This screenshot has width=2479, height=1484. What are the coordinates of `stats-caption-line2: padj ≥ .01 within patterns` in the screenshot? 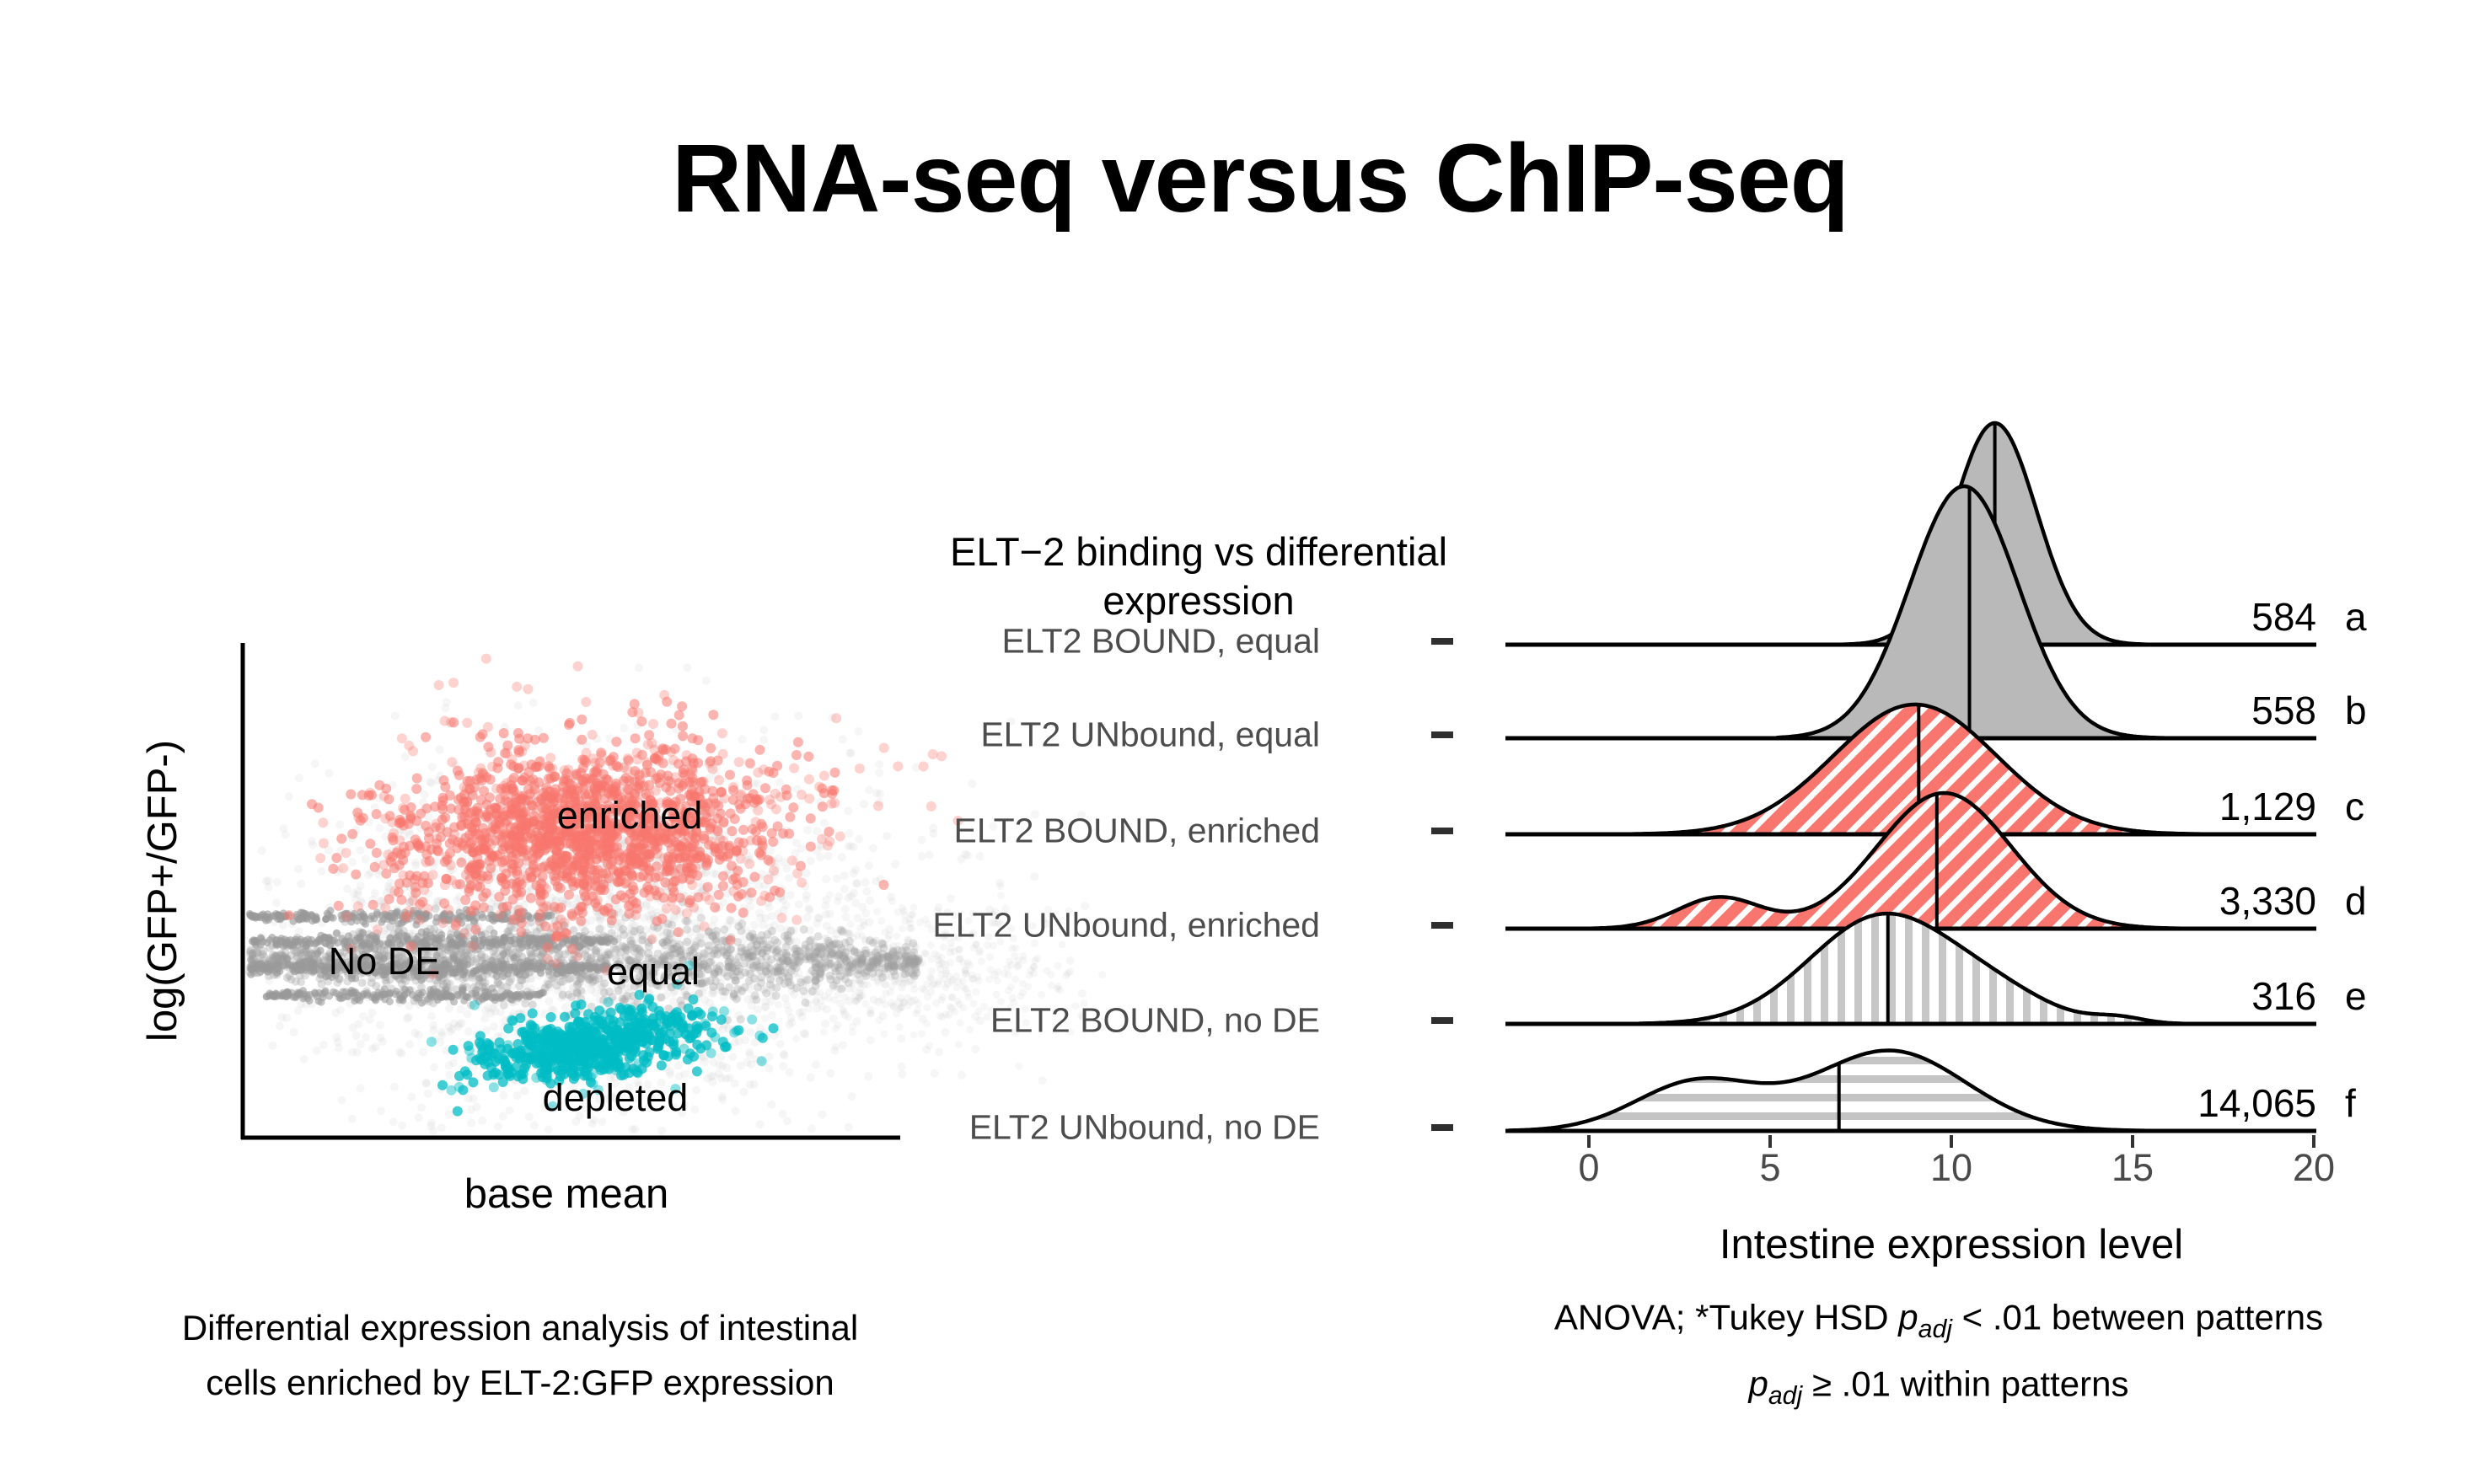 It's located at (1938, 1390).